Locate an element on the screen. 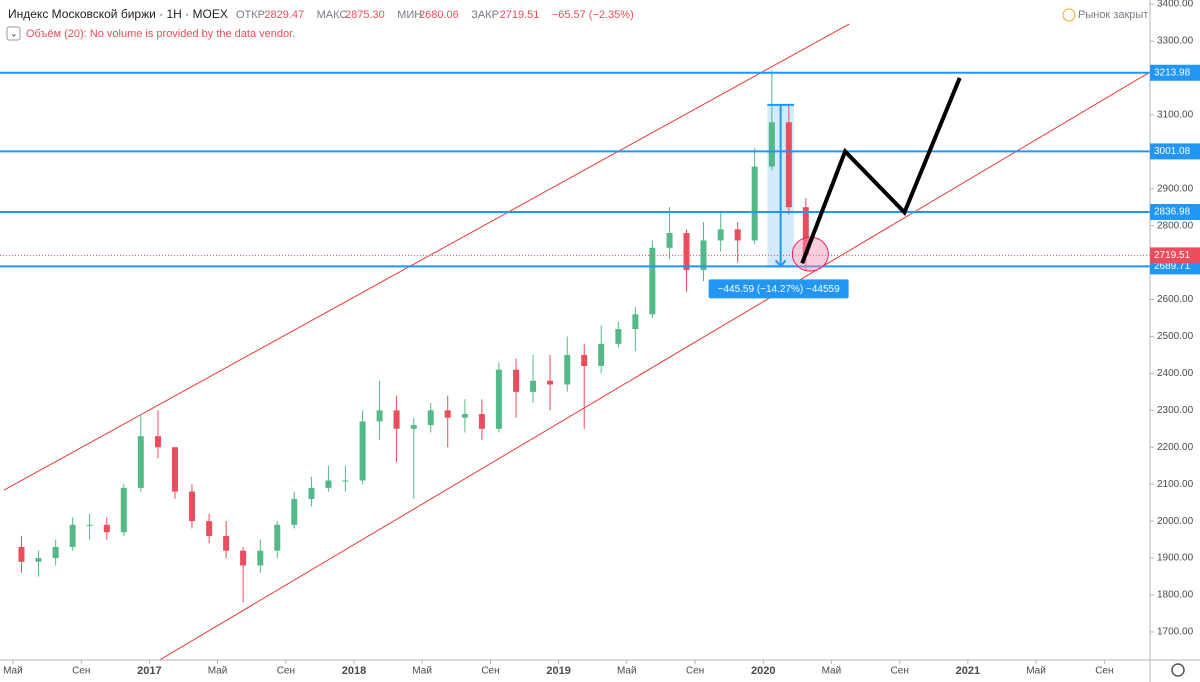 The height and width of the screenshot is (682, 1200). level-label: 3001.08 is located at coordinates (1172, 151).